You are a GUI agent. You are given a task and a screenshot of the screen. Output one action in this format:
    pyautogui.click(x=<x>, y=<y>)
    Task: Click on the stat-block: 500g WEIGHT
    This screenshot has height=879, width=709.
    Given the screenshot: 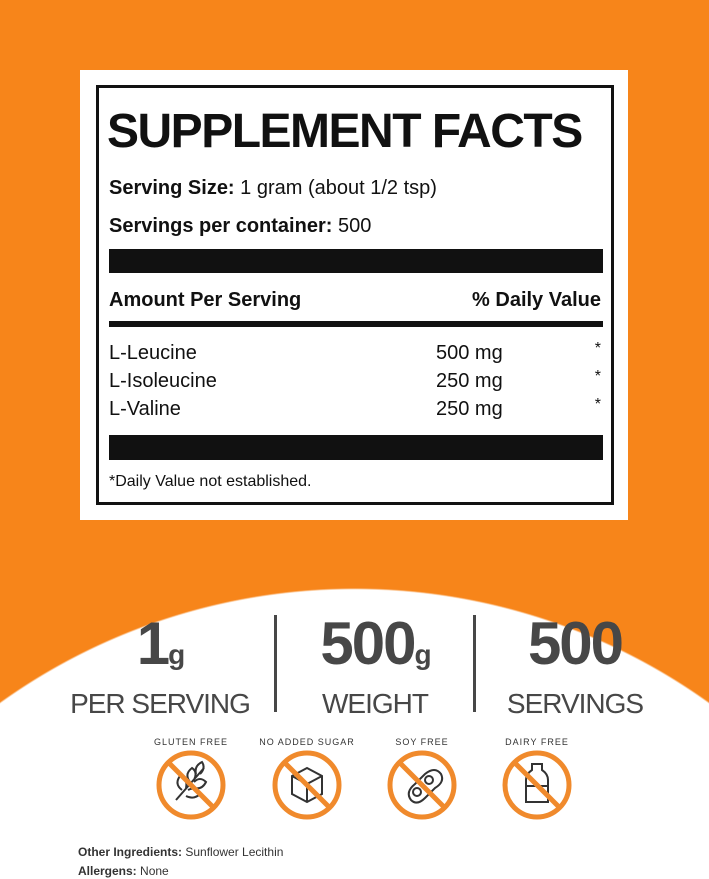 What is the action you would take?
    pyautogui.click(x=375, y=666)
    